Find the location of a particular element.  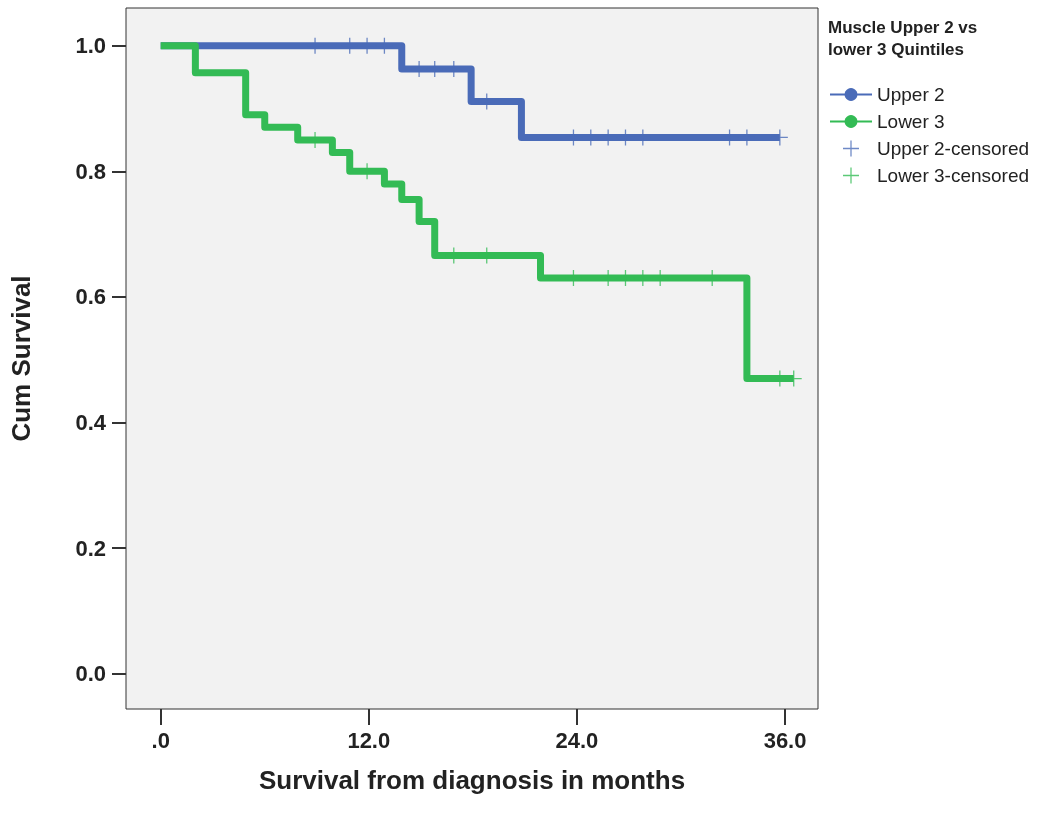

y-tick-label: 1.0 is located at coordinates (90, 46).